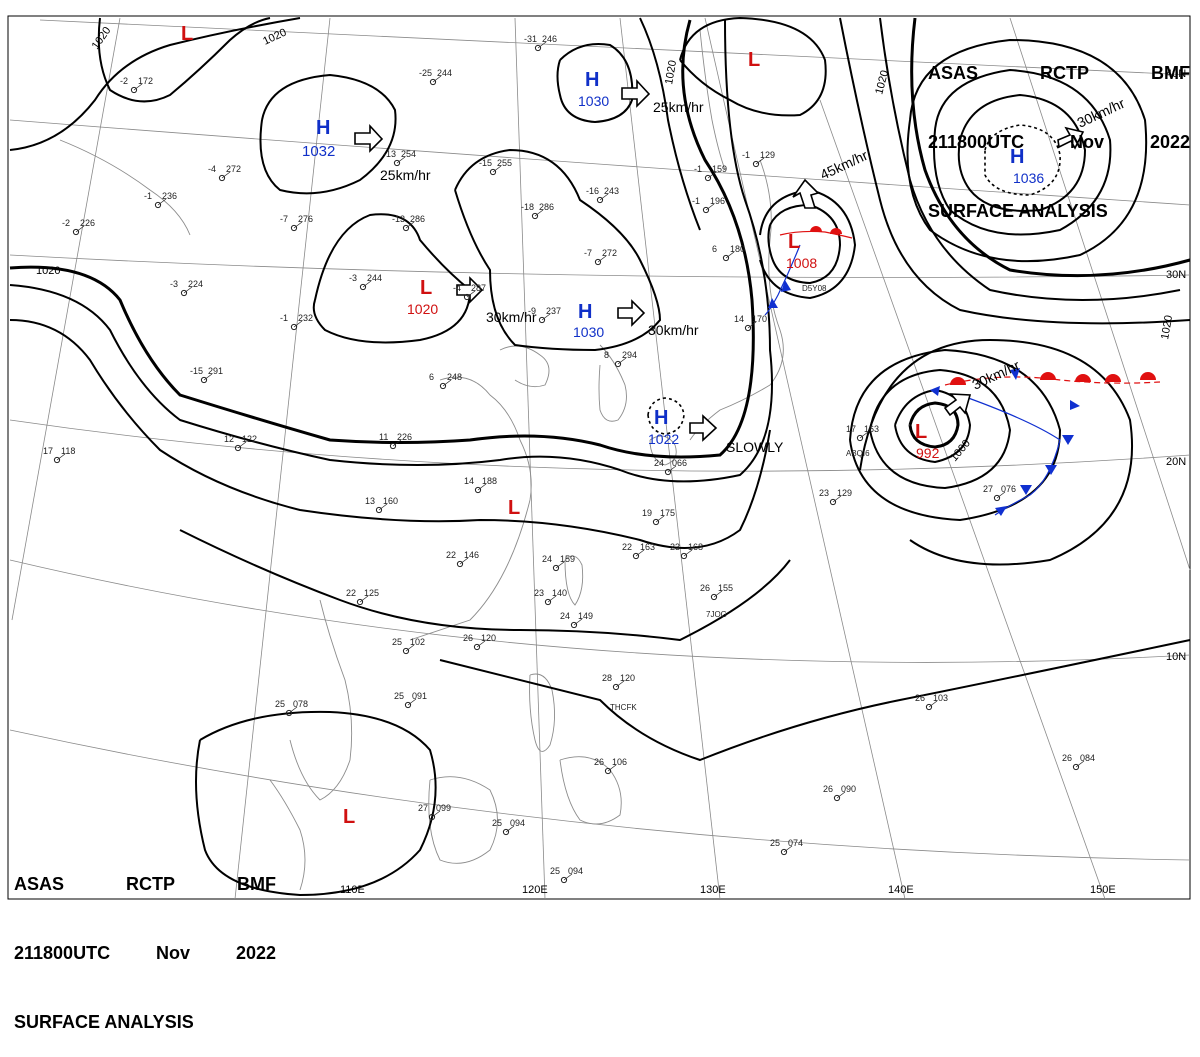  I want to click on station-pressure: 246, so click(549, 39).